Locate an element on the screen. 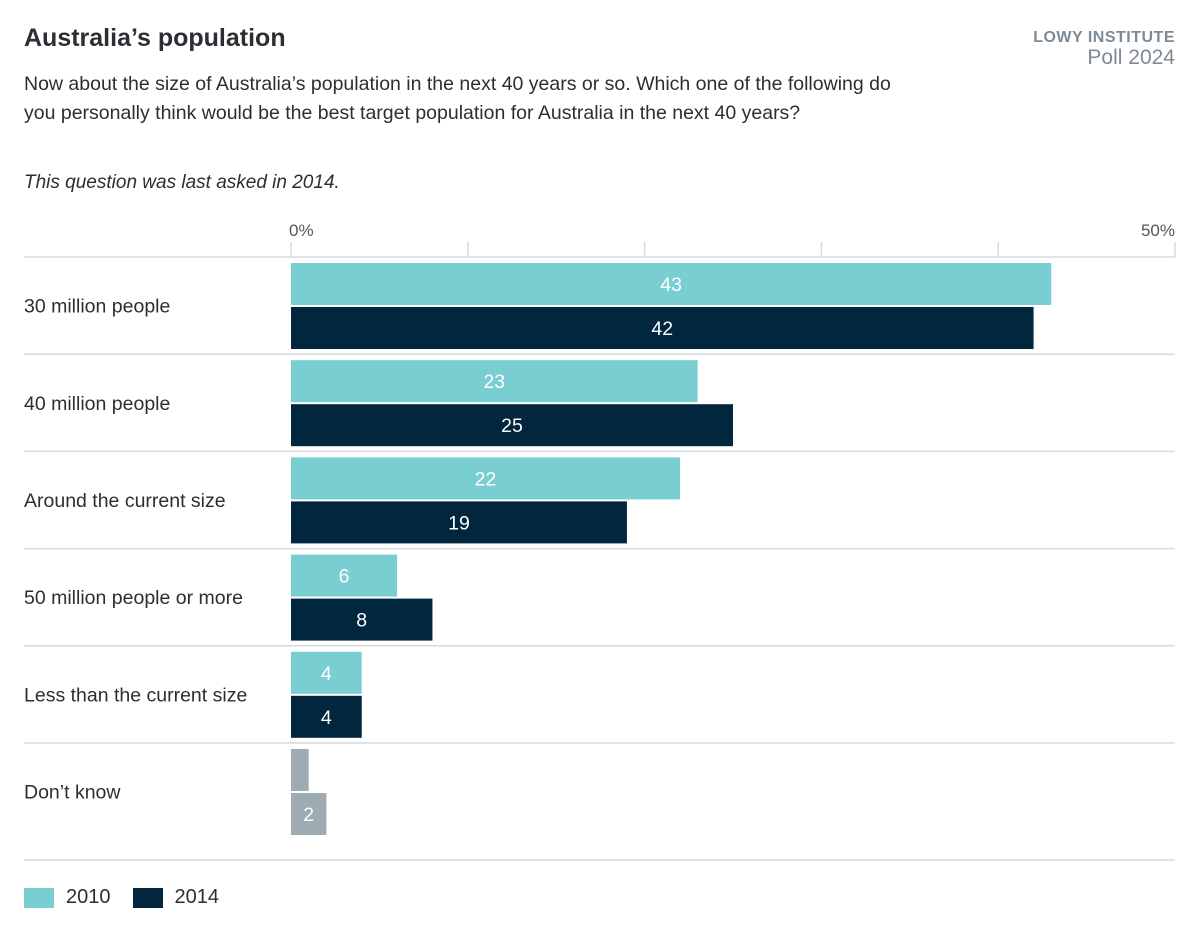 This screenshot has height=936, width=1200. data-label: 2 is located at coordinates (308, 815).